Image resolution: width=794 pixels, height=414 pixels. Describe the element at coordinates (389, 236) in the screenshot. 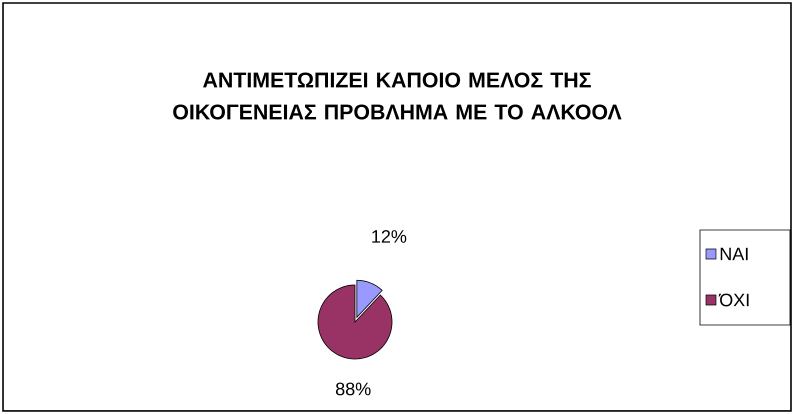

I see `data-label: 12%` at that location.